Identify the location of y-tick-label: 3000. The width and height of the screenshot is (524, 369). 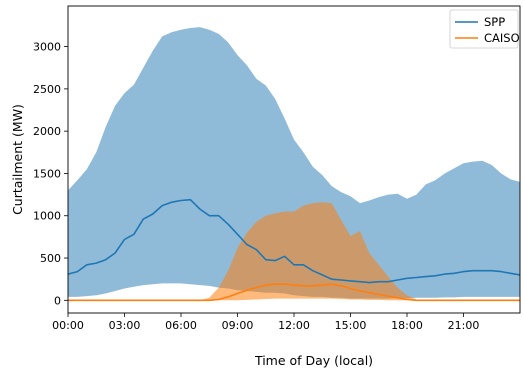
(47, 47).